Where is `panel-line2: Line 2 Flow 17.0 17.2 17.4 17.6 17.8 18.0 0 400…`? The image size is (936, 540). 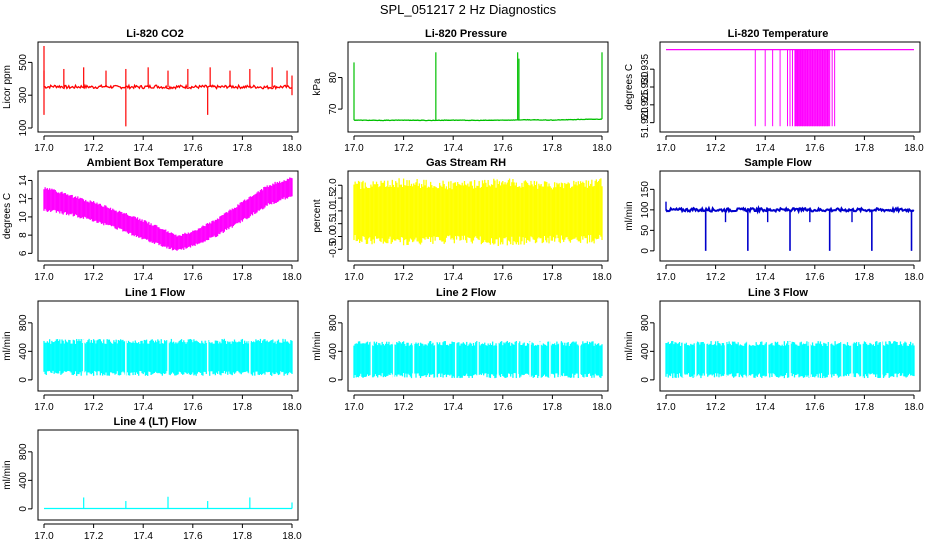 panel-line2: Line 2 Flow 17.0 17.2 17.4 17.6 17.8 18.0 0 400… is located at coordinates (466, 350).